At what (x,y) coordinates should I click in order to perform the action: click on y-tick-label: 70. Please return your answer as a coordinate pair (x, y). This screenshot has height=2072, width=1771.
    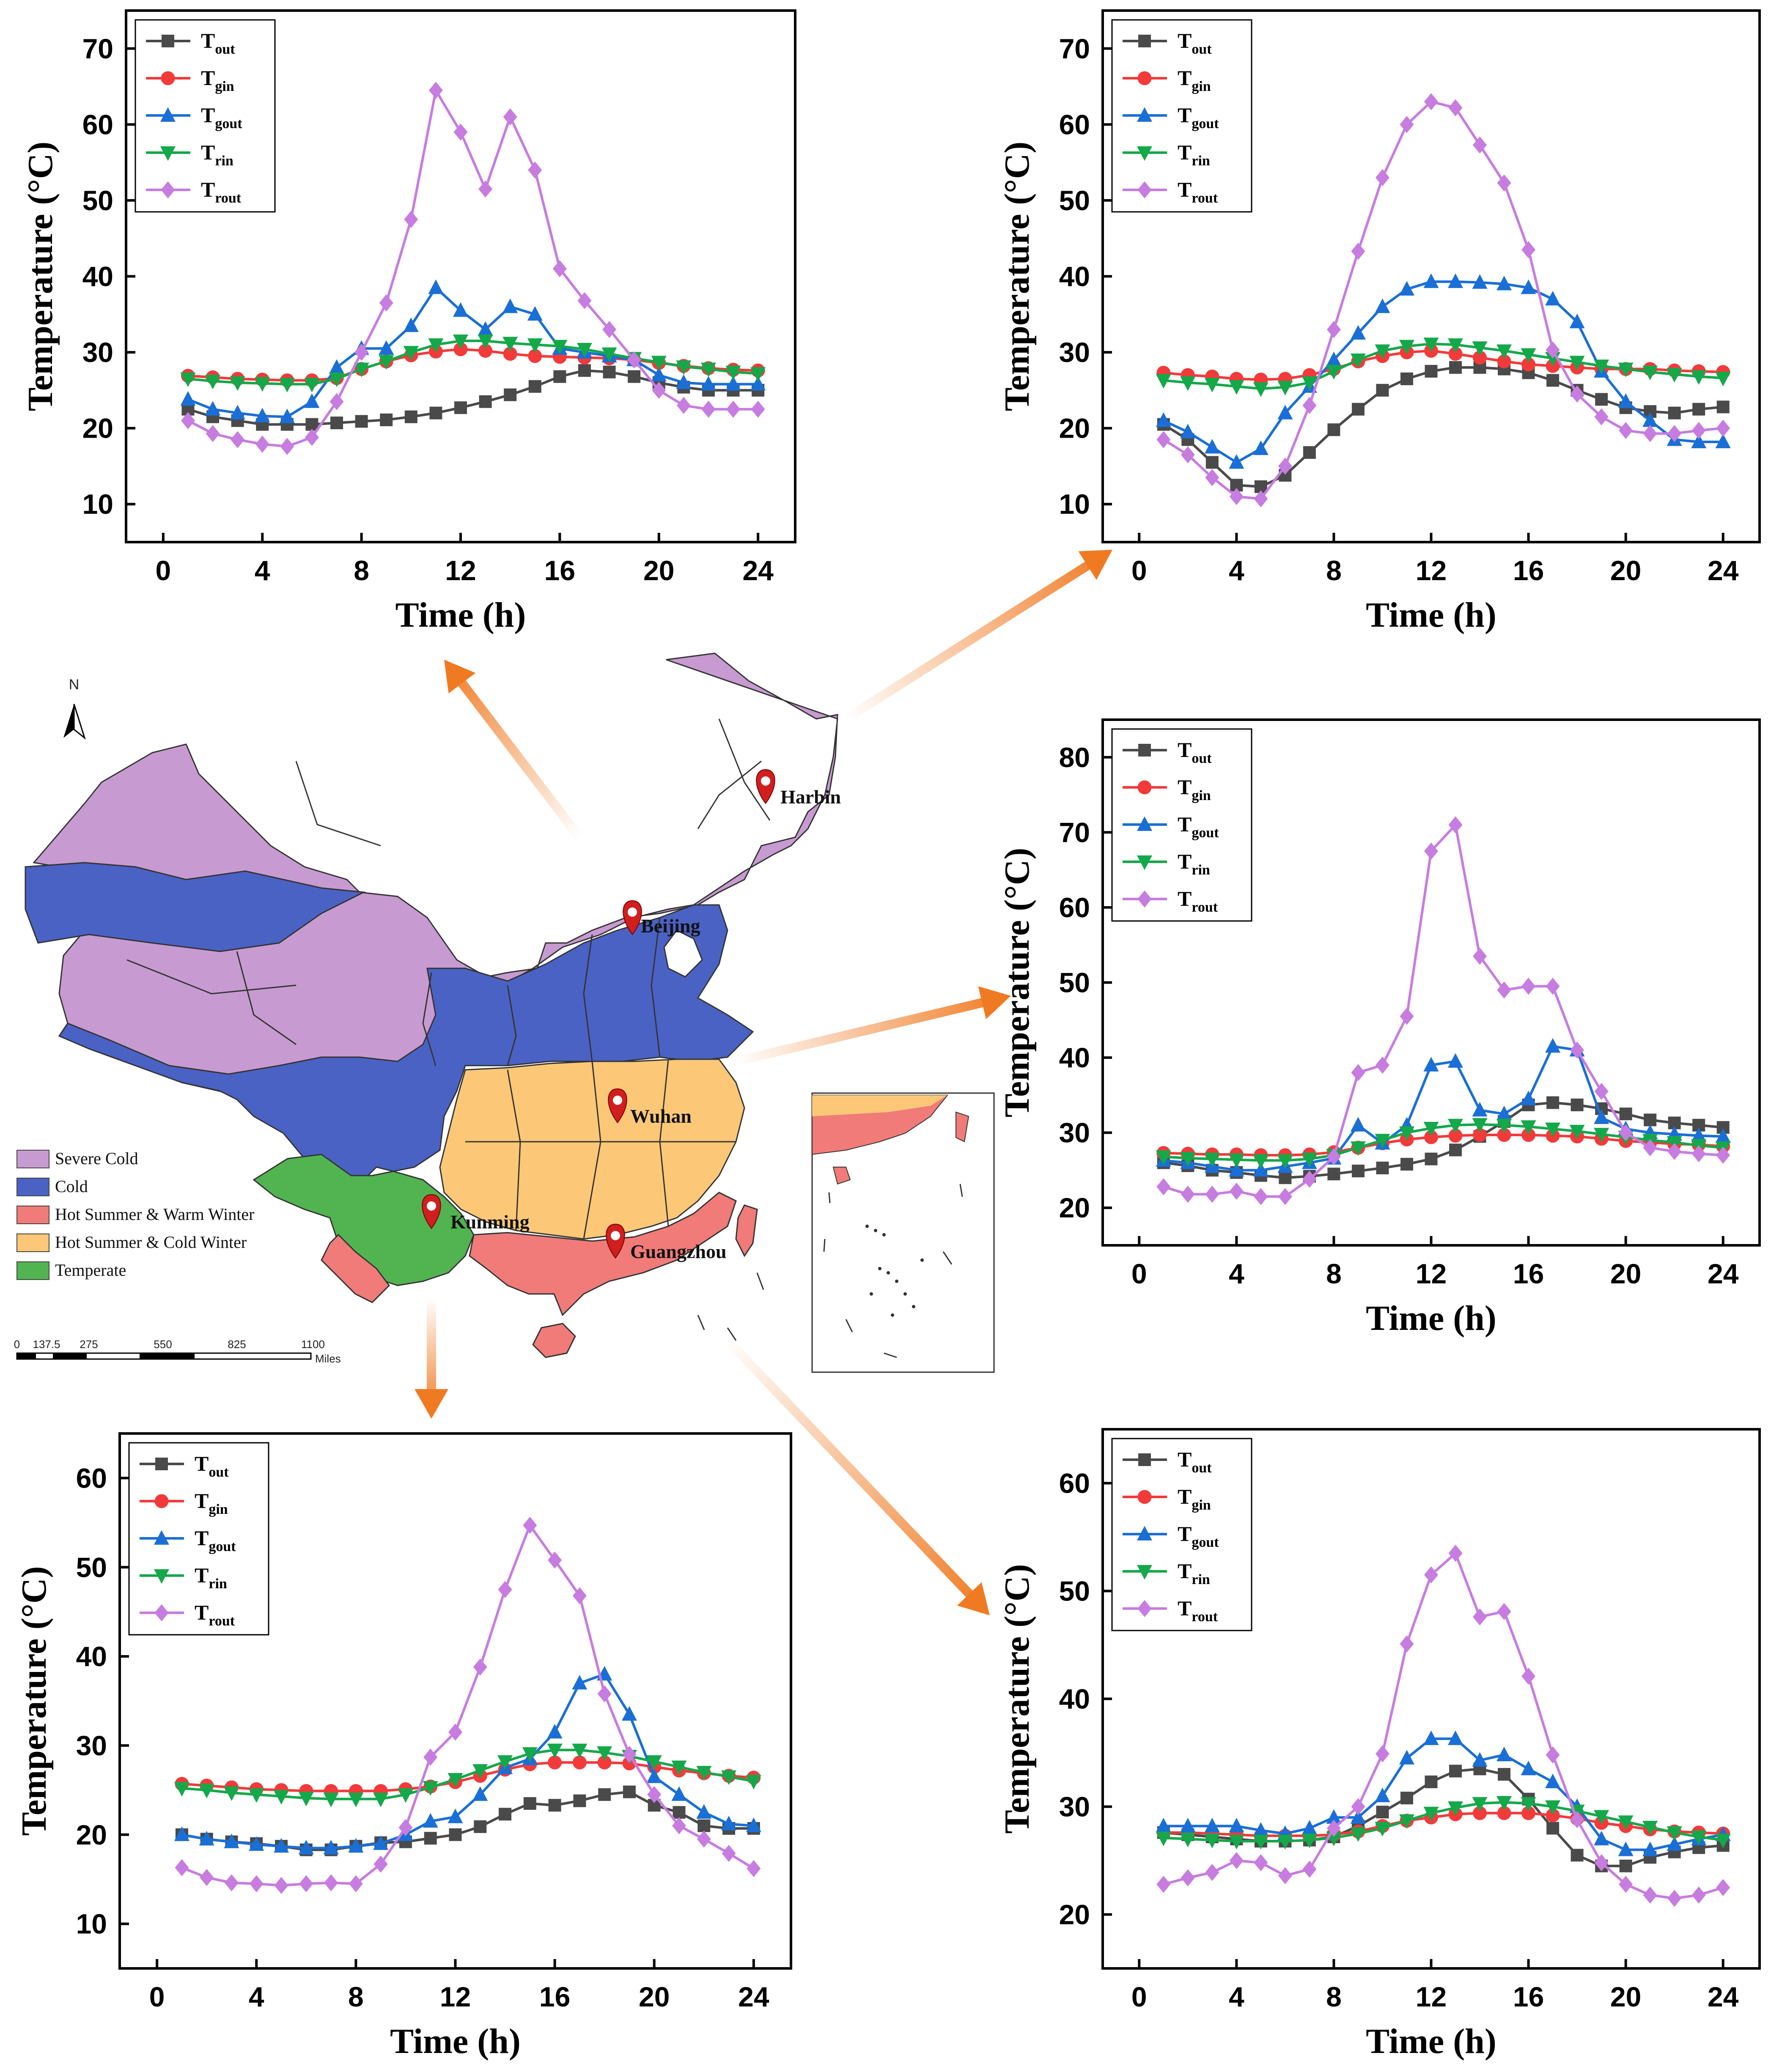
    Looking at the image, I should click on (97, 49).